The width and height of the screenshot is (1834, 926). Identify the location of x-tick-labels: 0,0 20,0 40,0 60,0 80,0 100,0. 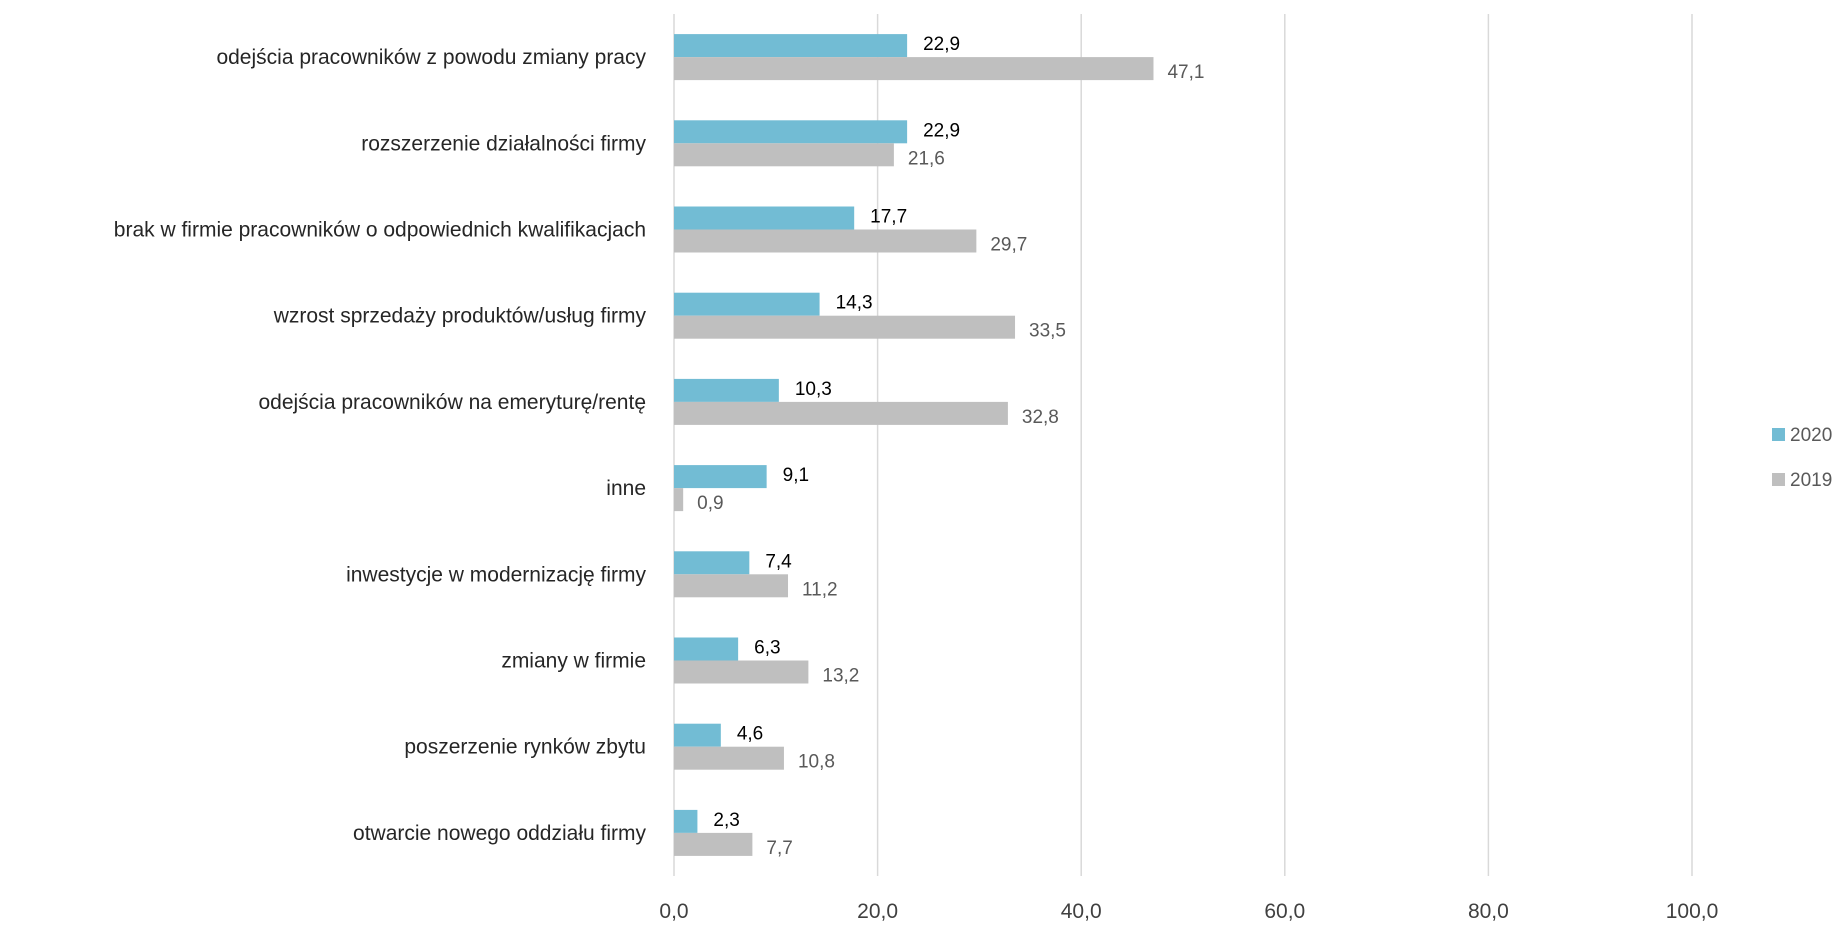
(1188, 911).